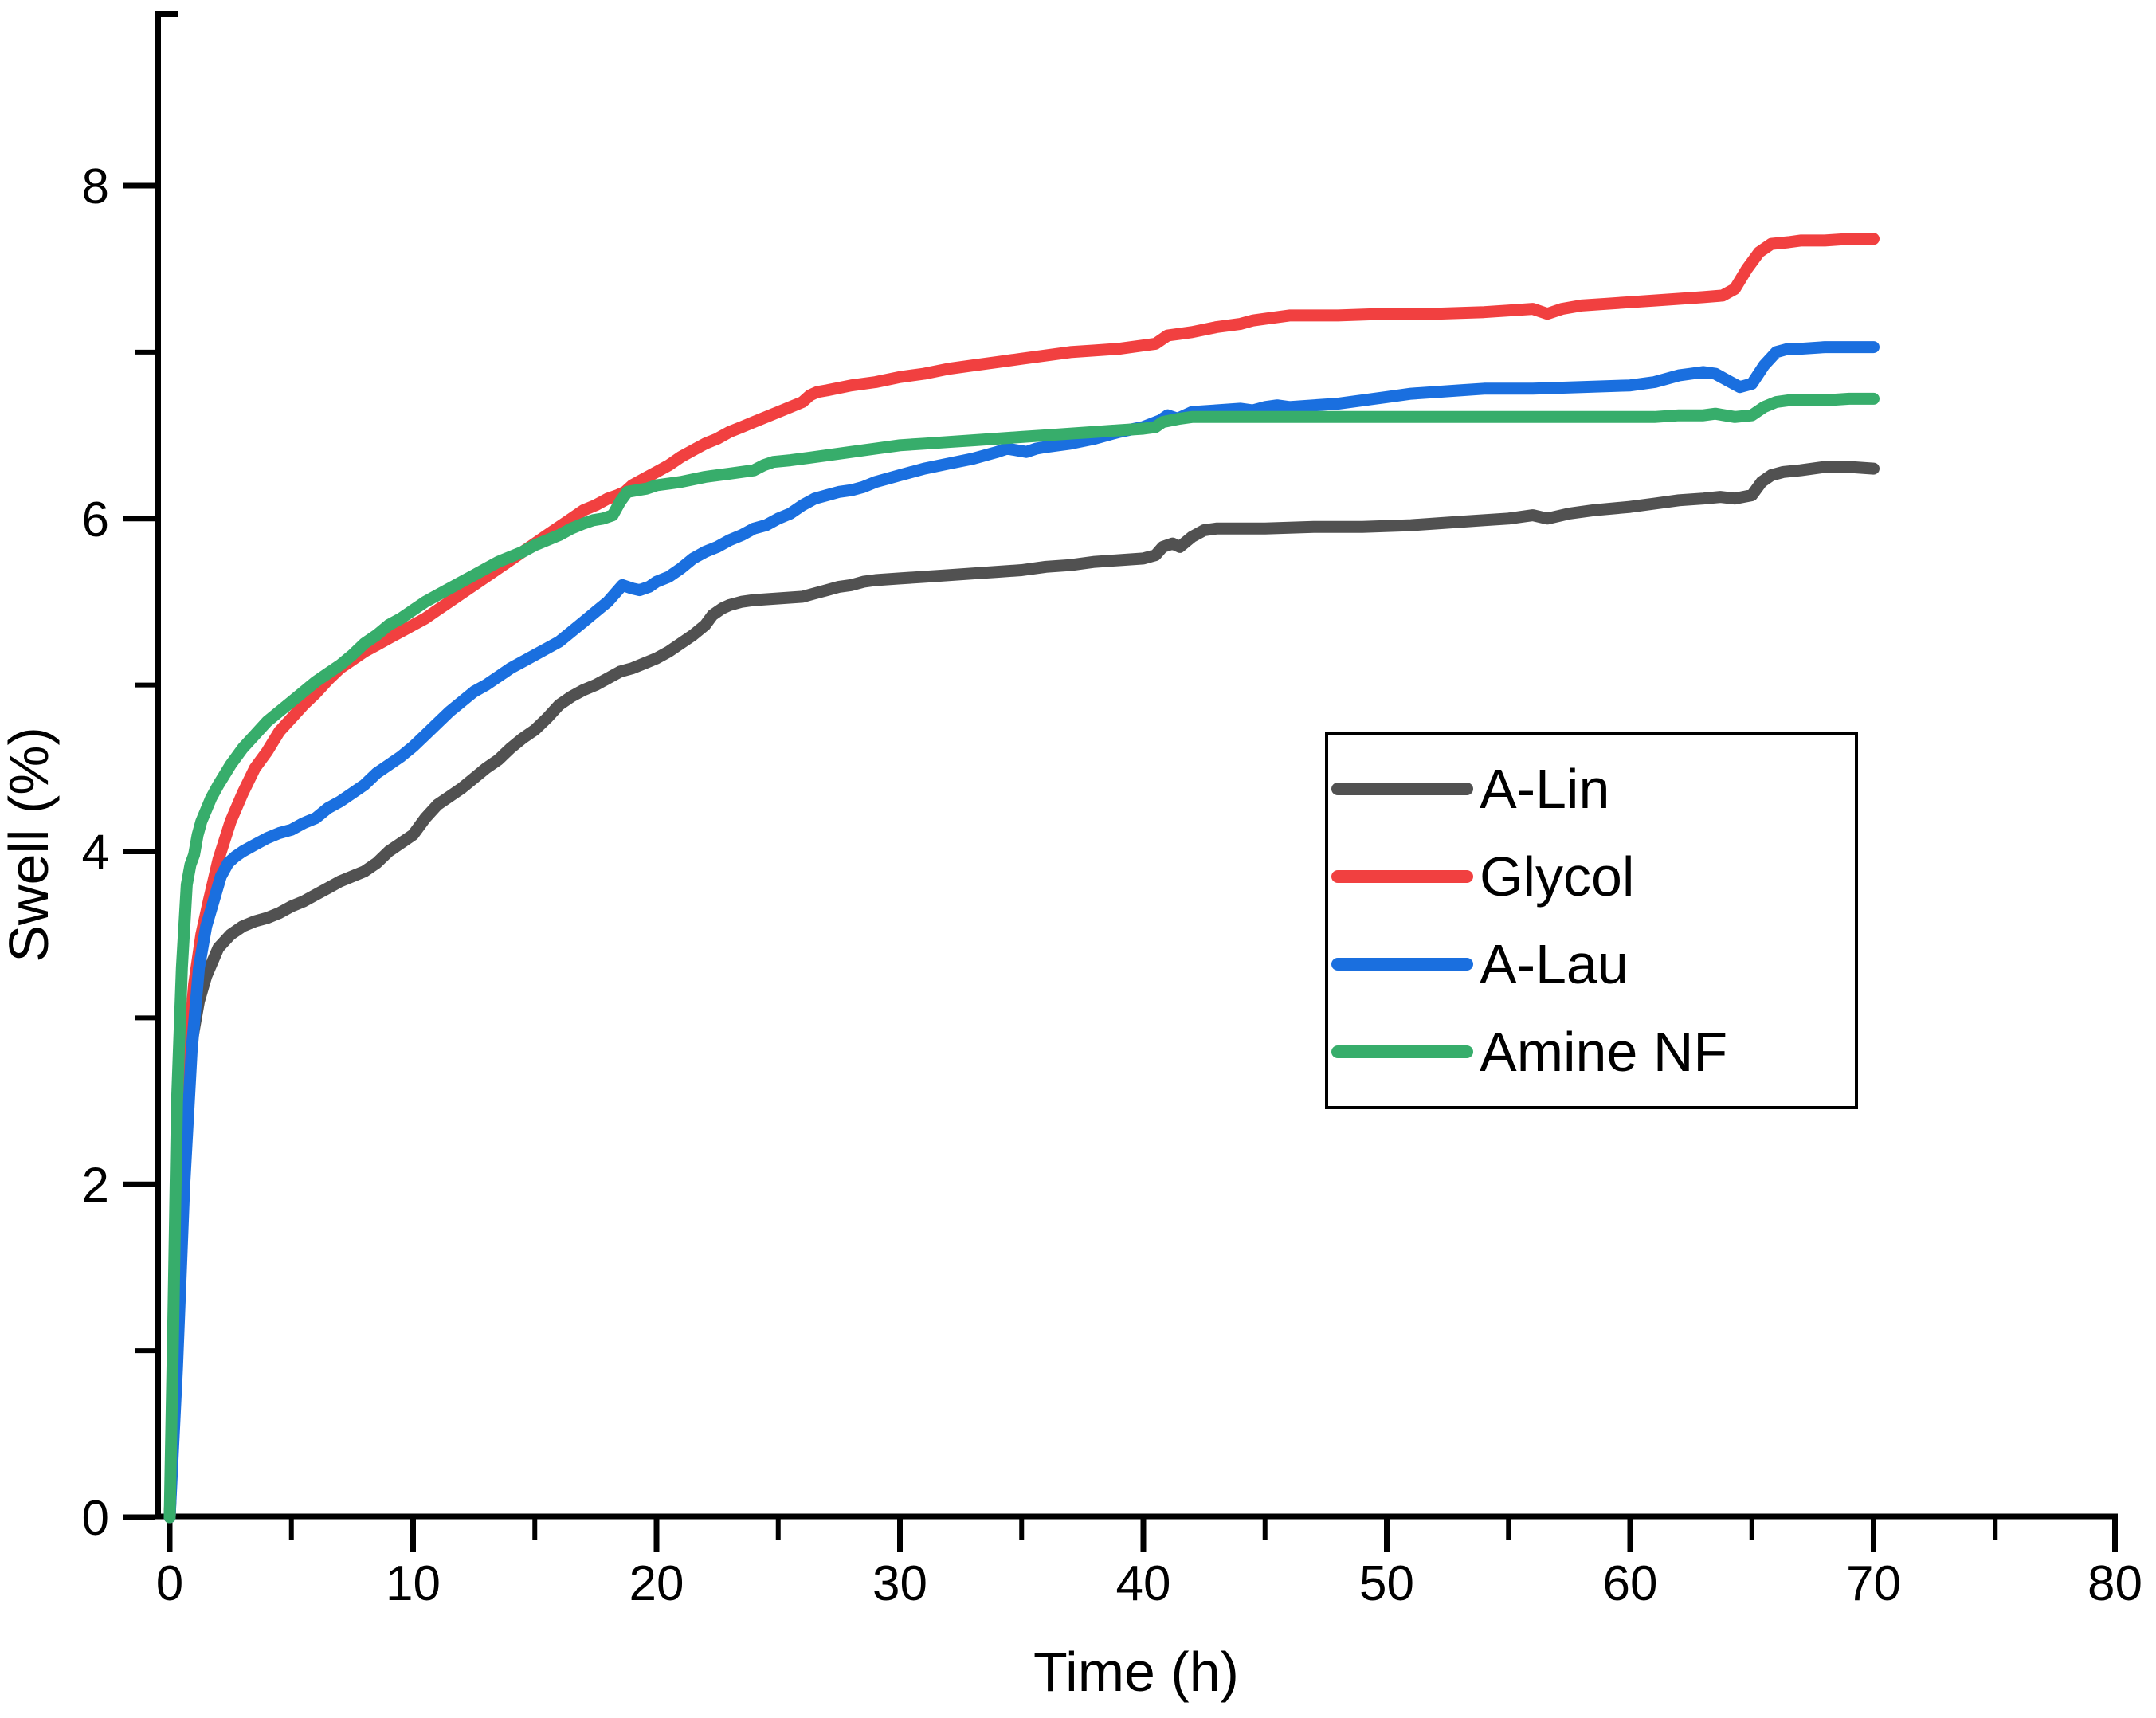 Image resolution: width=2156 pixels, height=1718 pixels. I want to click on legend-item: A-Lau, so click(1480, 964).